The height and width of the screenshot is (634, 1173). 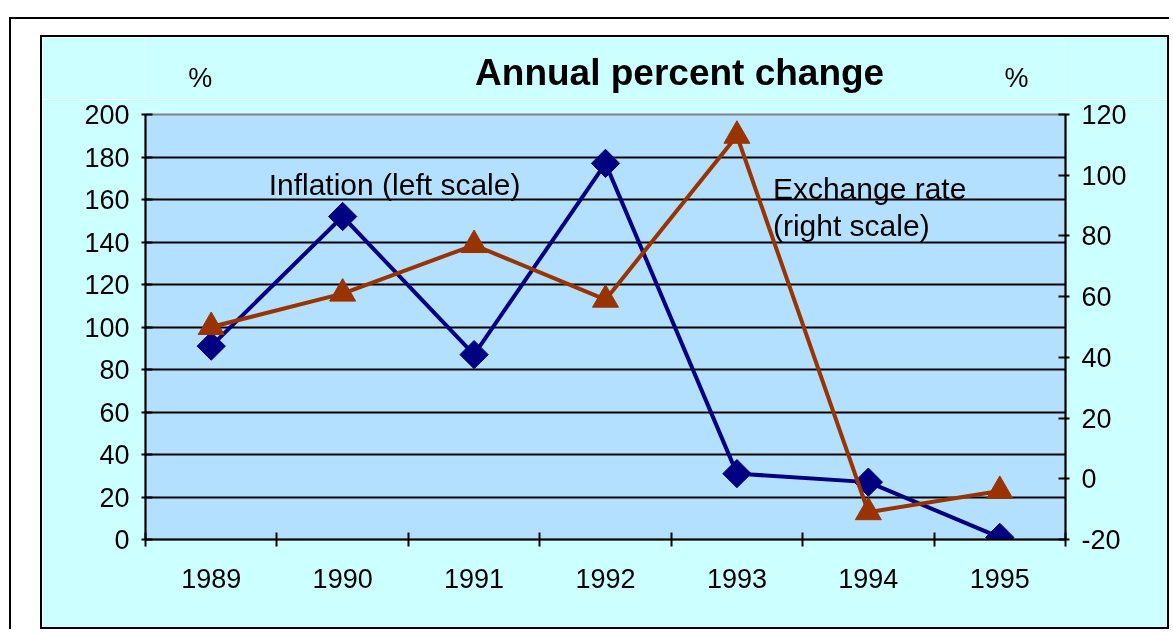 I want to click on y-tick-label: 180, so click(x=107, y=157).